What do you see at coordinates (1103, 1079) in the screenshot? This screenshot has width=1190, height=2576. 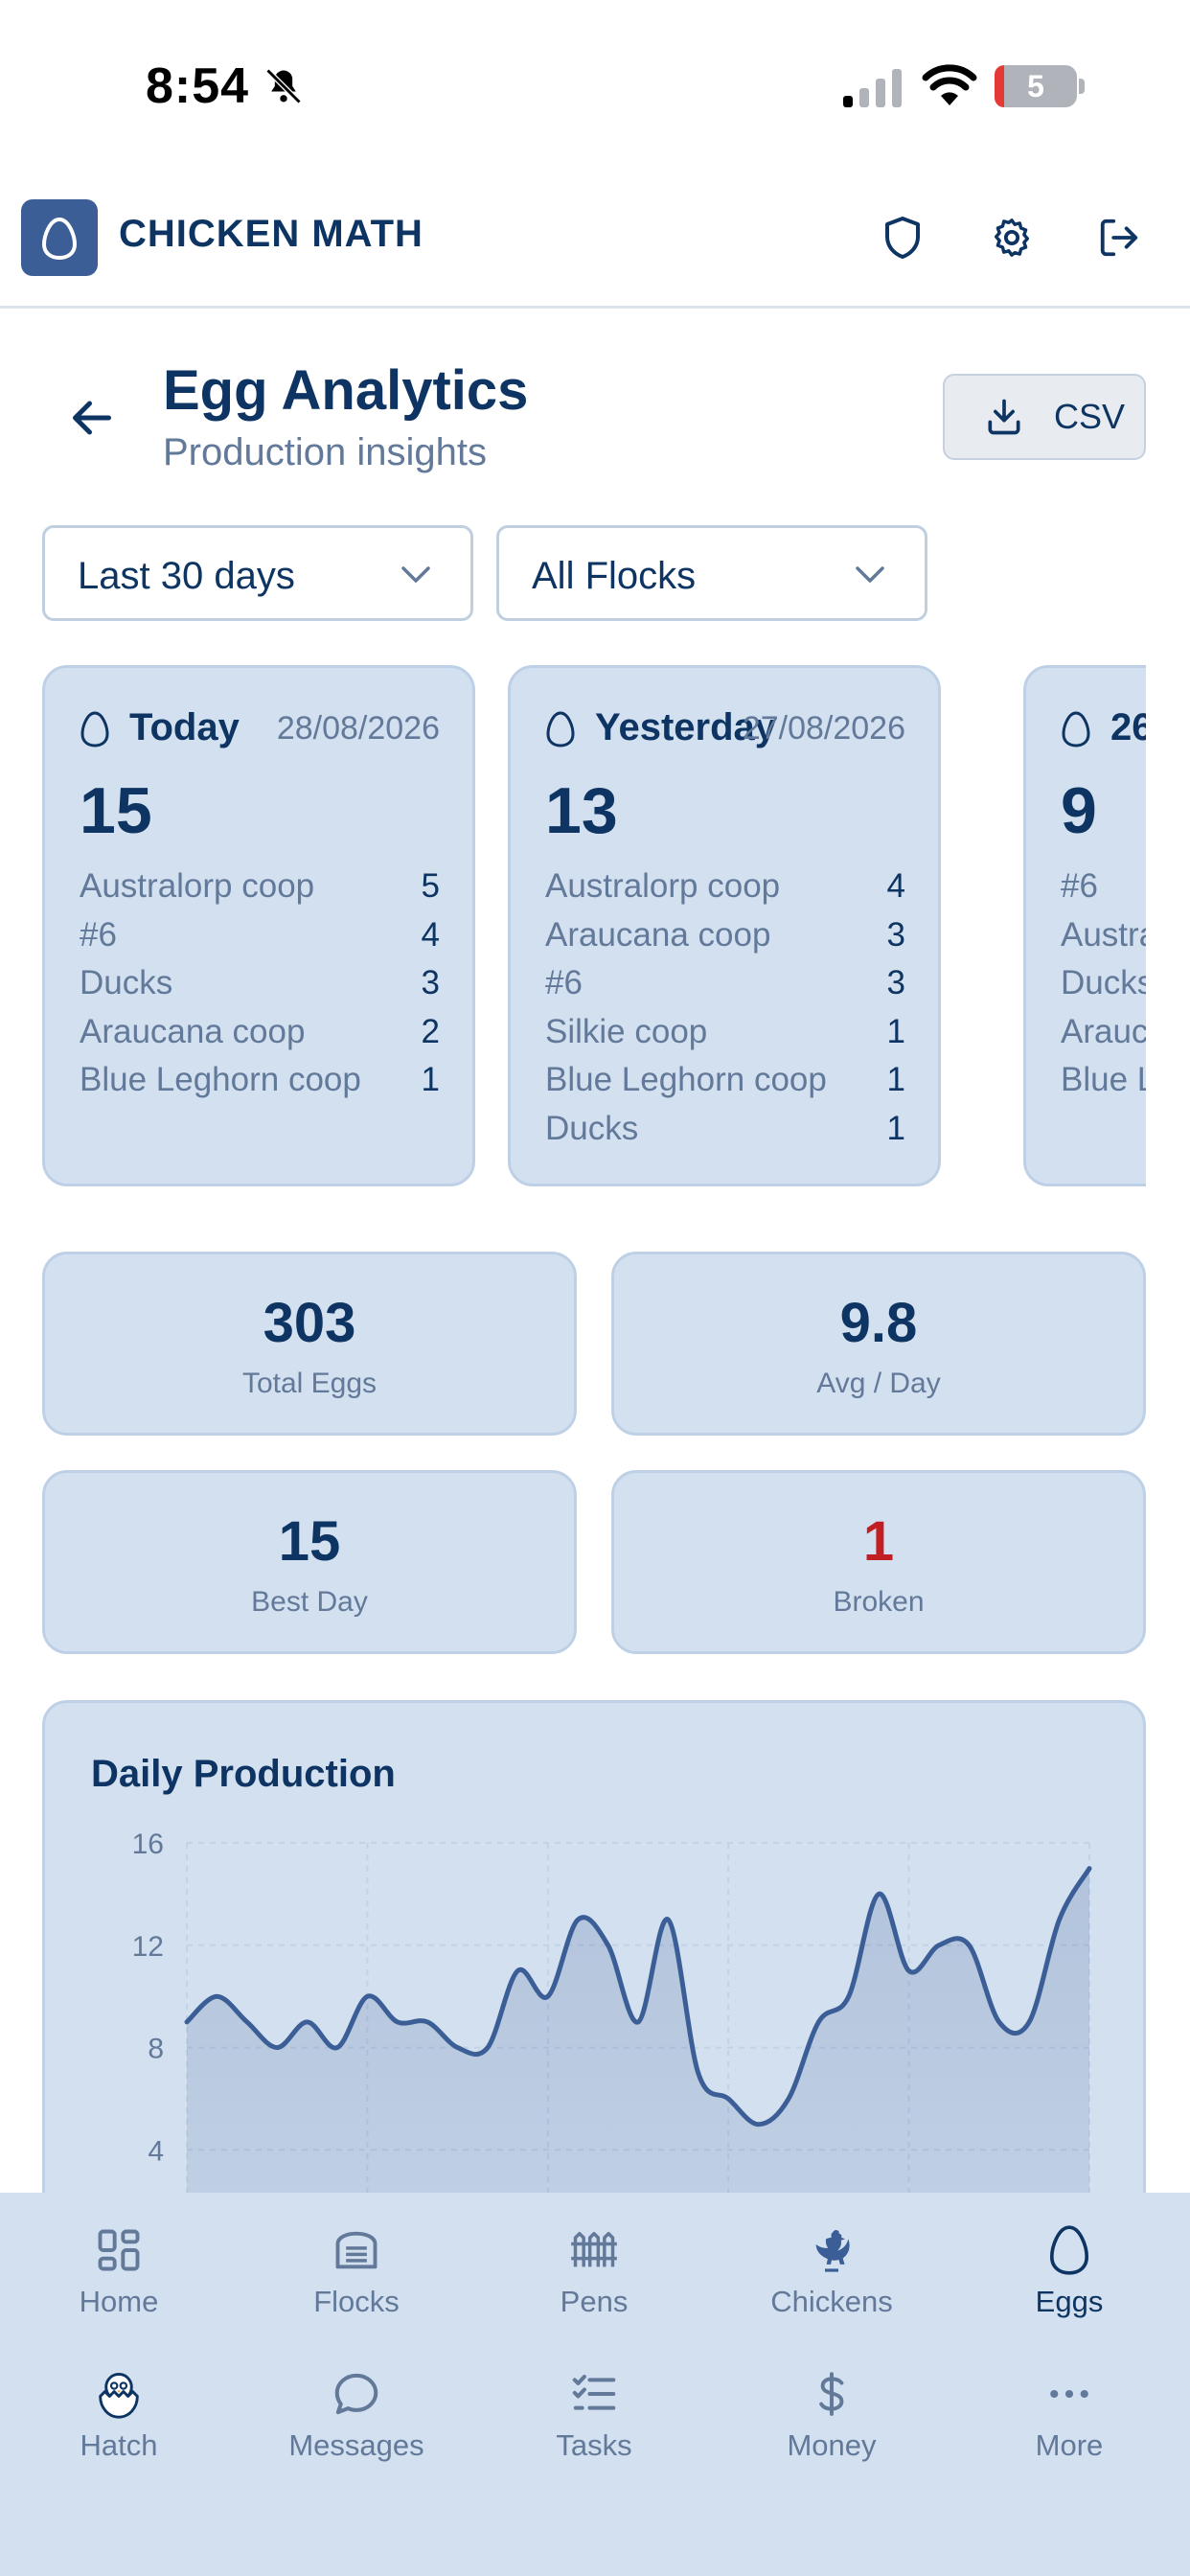 I see `flock-name: Blue L` at bounding box center [1103, 1079].